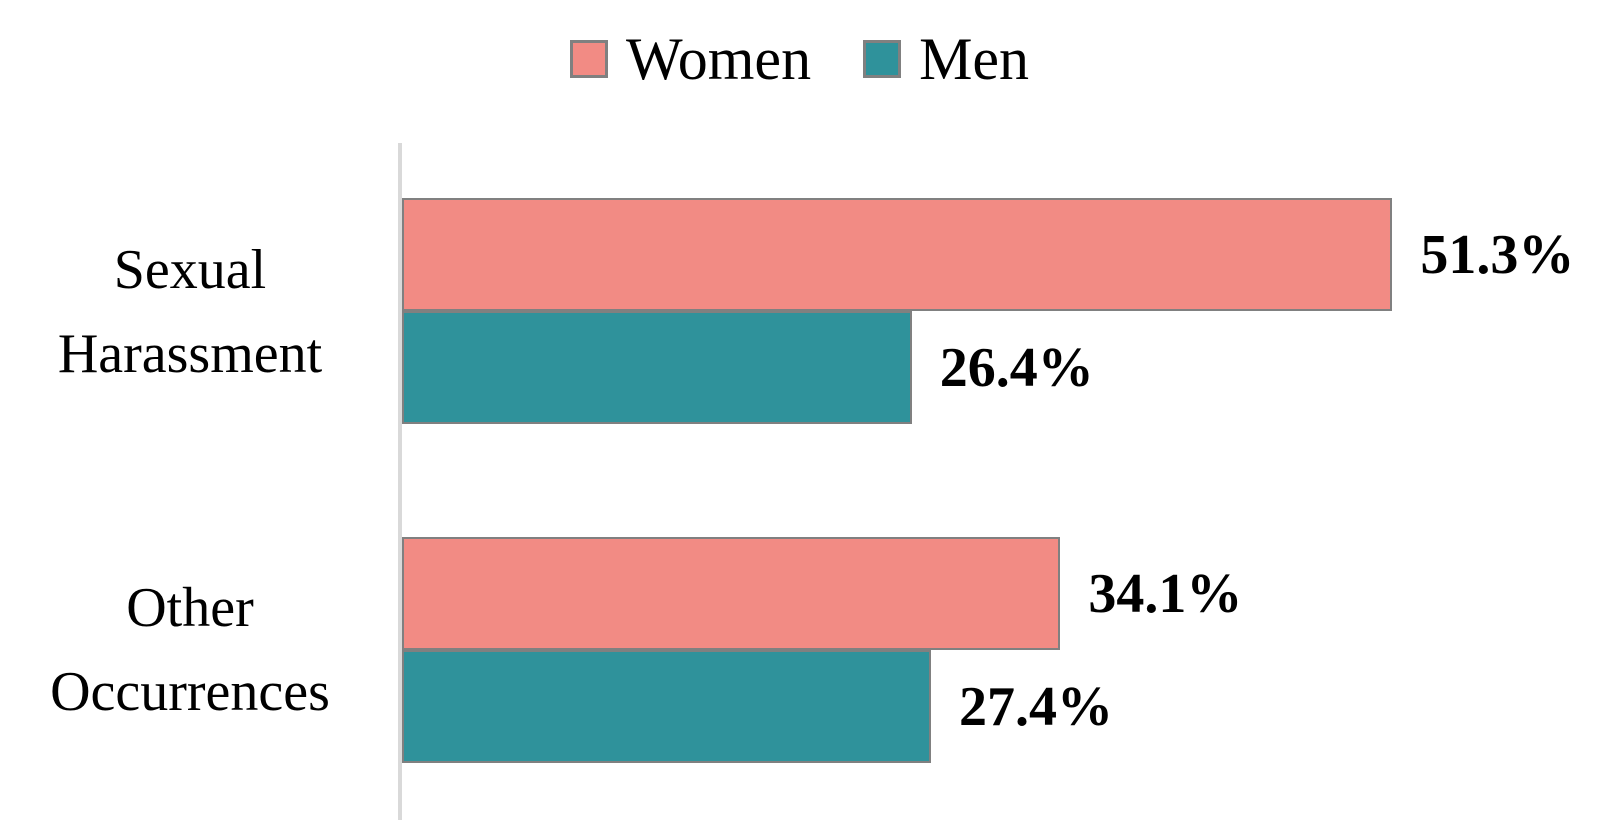 Image resolution: width=1599 pixels, height=833 pixels. What do you see at coordinates (718, 59) in the screenshot?
I see `legend-label-women: Women` at bounding box center [718, 59].